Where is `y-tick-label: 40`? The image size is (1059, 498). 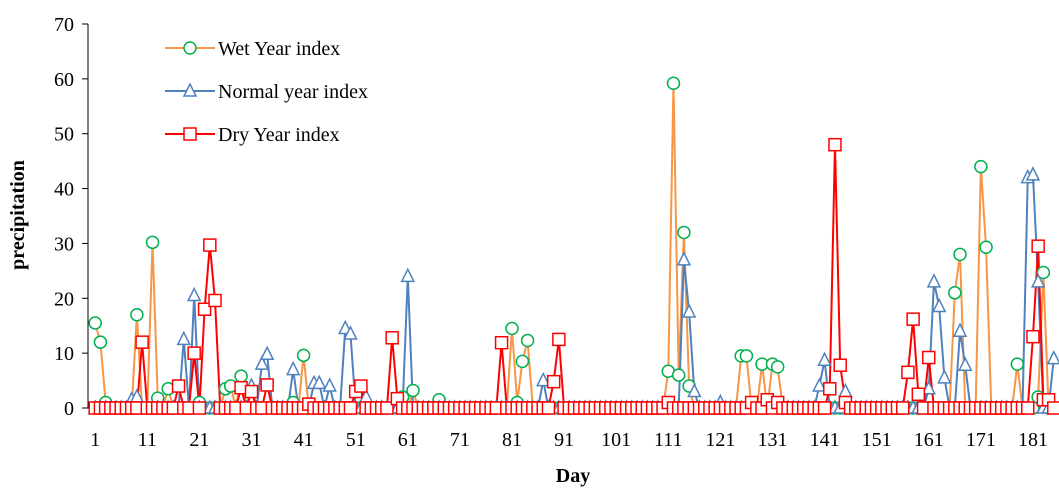 y-tick-label: 40 is located at coordinates (64, 190).